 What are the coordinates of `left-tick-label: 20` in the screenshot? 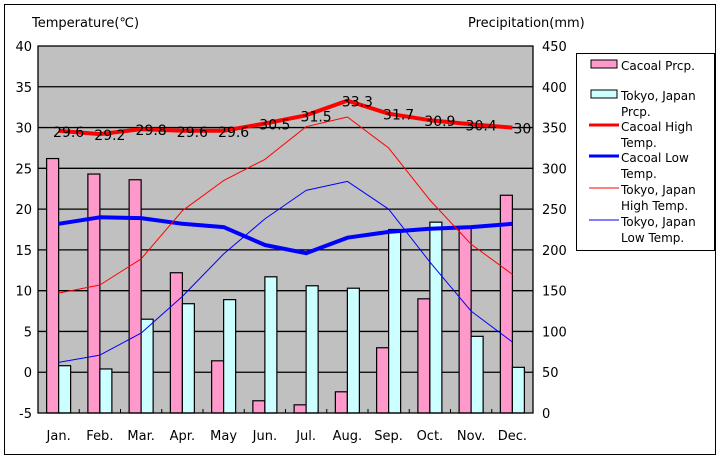 It's located at (23, 210).